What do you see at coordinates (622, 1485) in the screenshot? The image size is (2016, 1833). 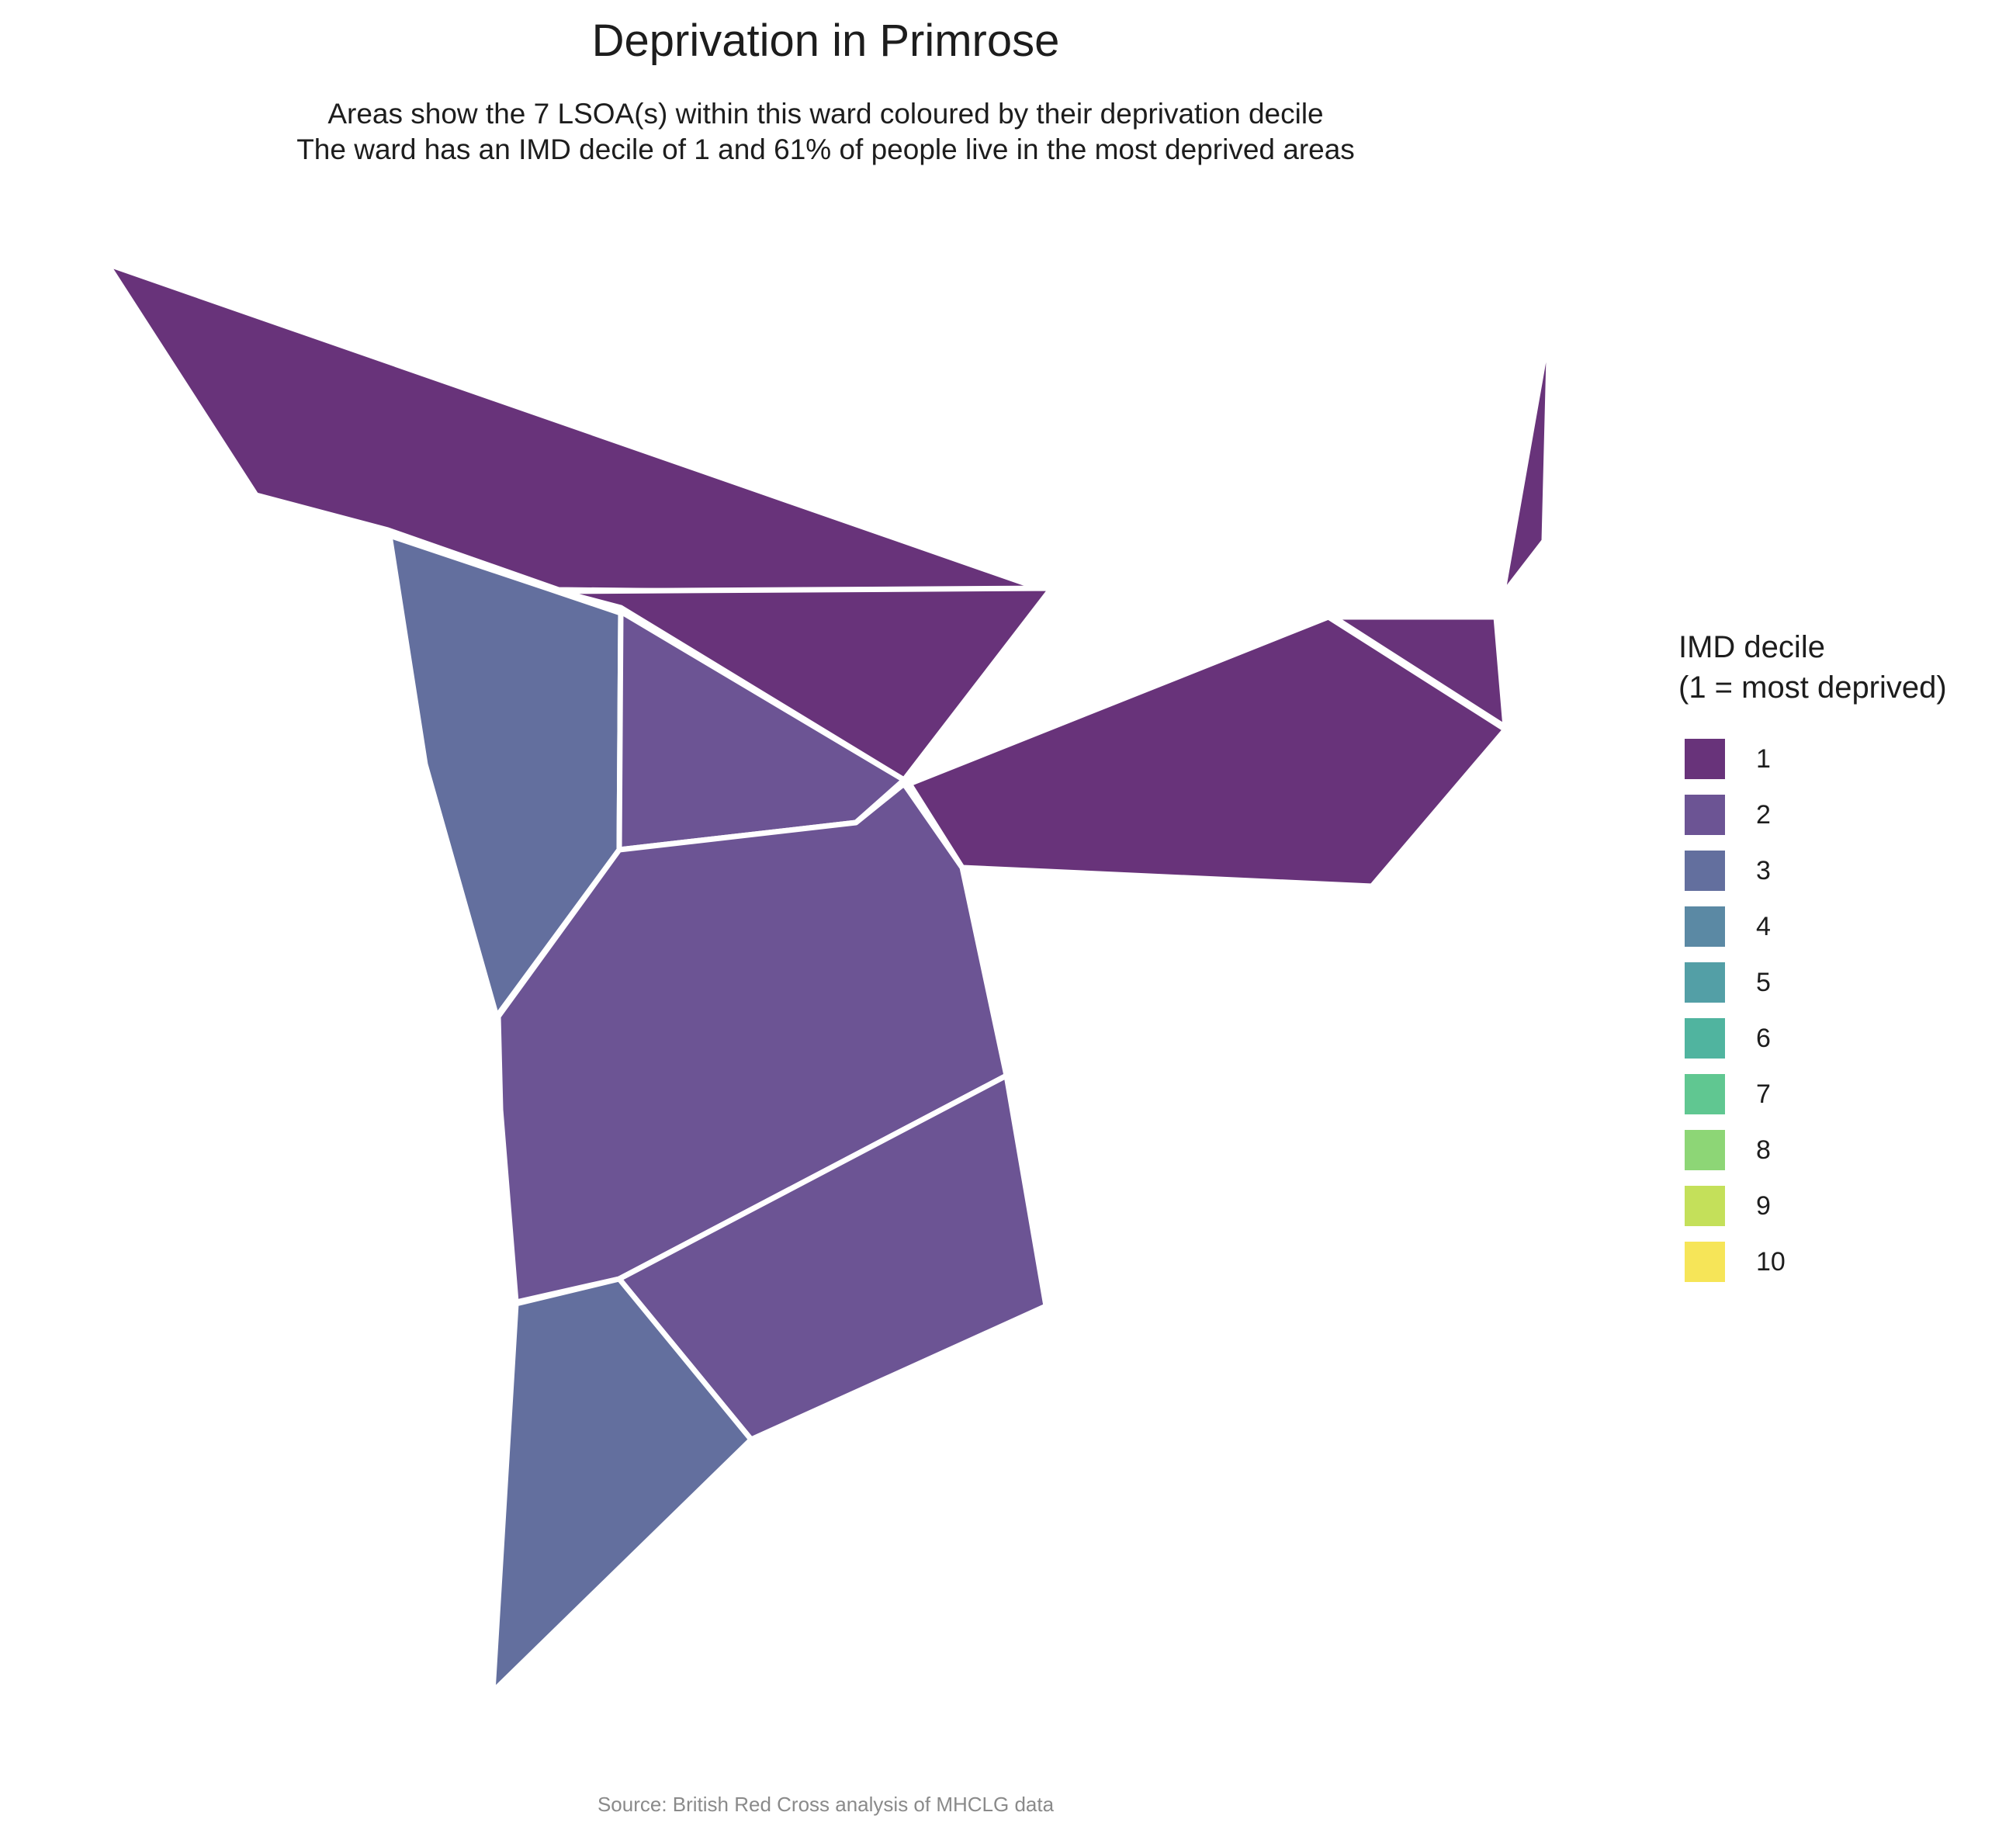 I see `lsoa-south` at bounding box center [622, 1485].